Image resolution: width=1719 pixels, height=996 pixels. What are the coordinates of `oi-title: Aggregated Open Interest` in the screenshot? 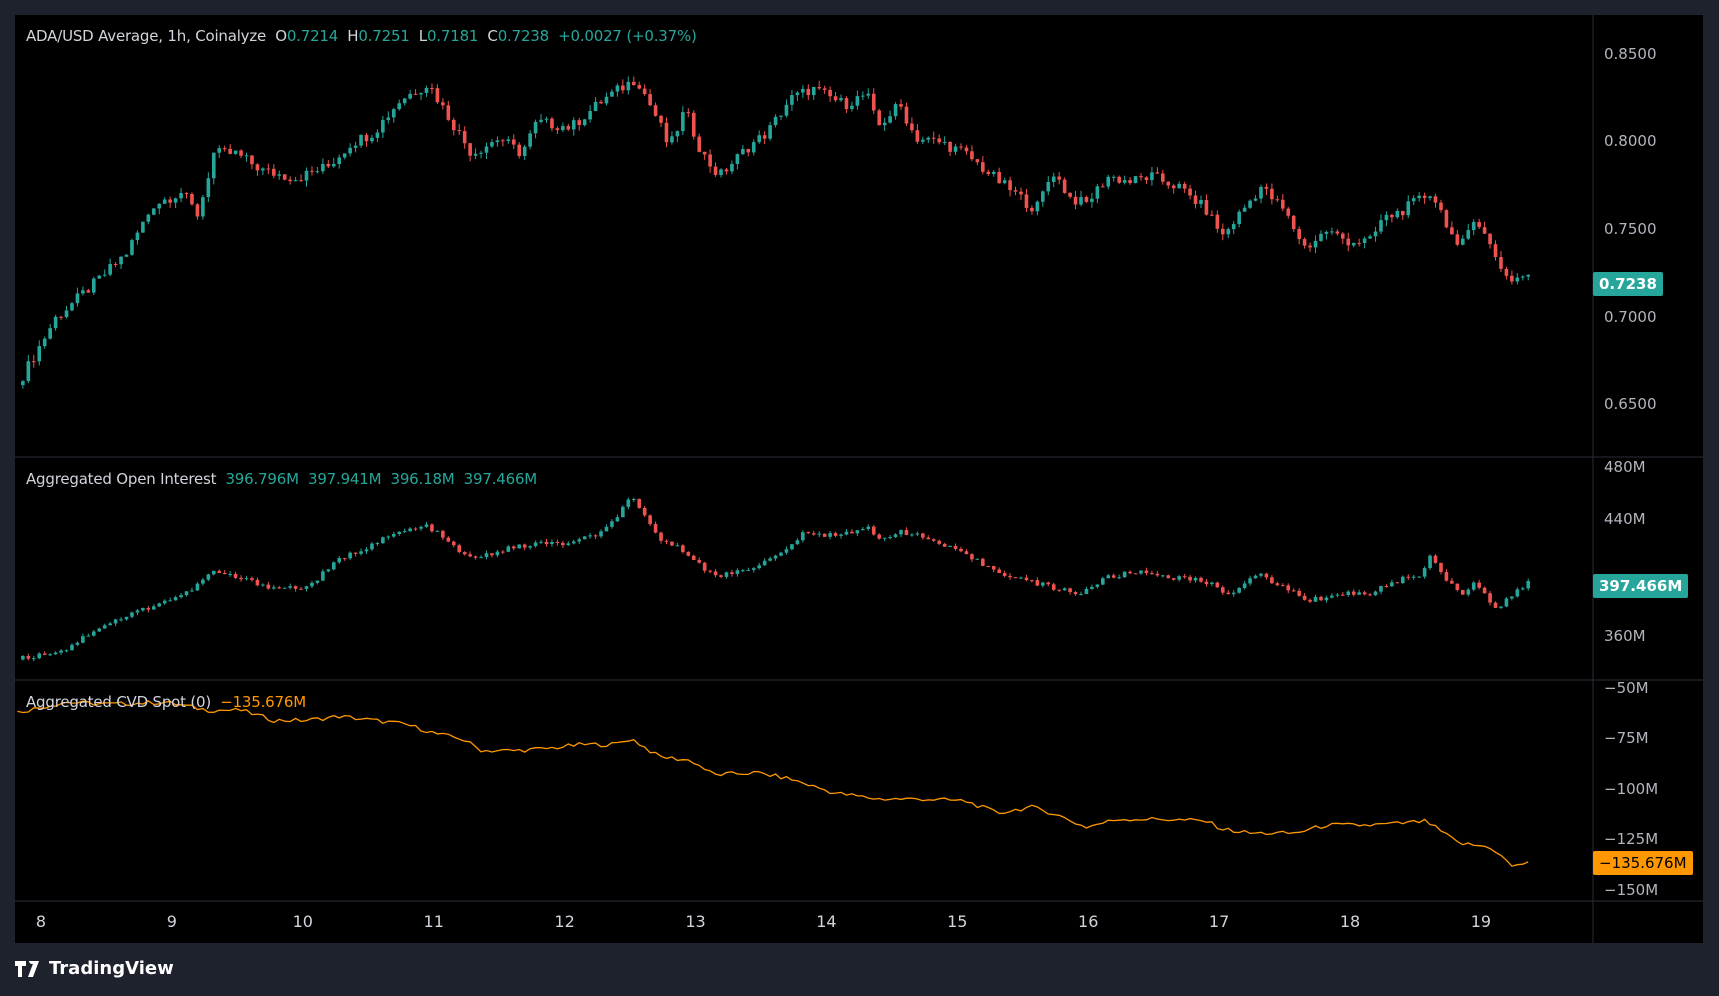 It's located at (121, 479).